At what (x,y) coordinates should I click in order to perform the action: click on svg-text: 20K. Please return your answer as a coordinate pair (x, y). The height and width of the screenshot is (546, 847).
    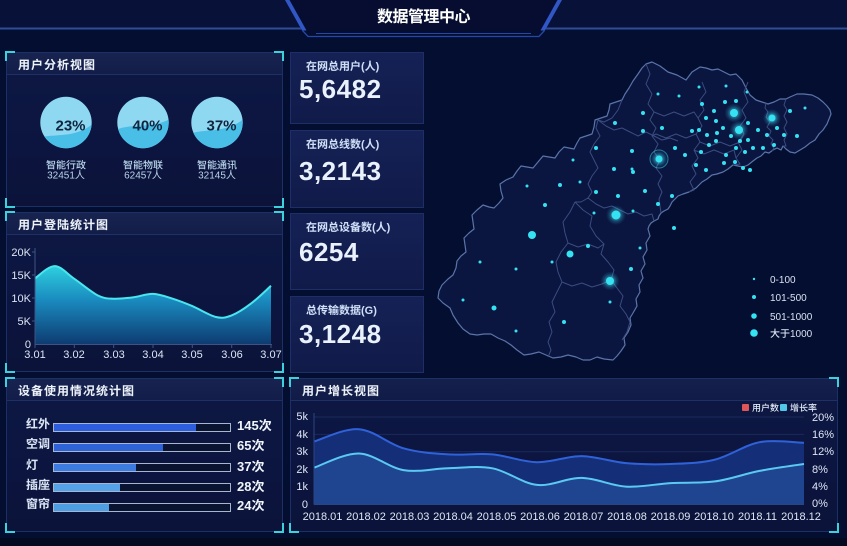
    Looking at the image, I should click on (21, 253).